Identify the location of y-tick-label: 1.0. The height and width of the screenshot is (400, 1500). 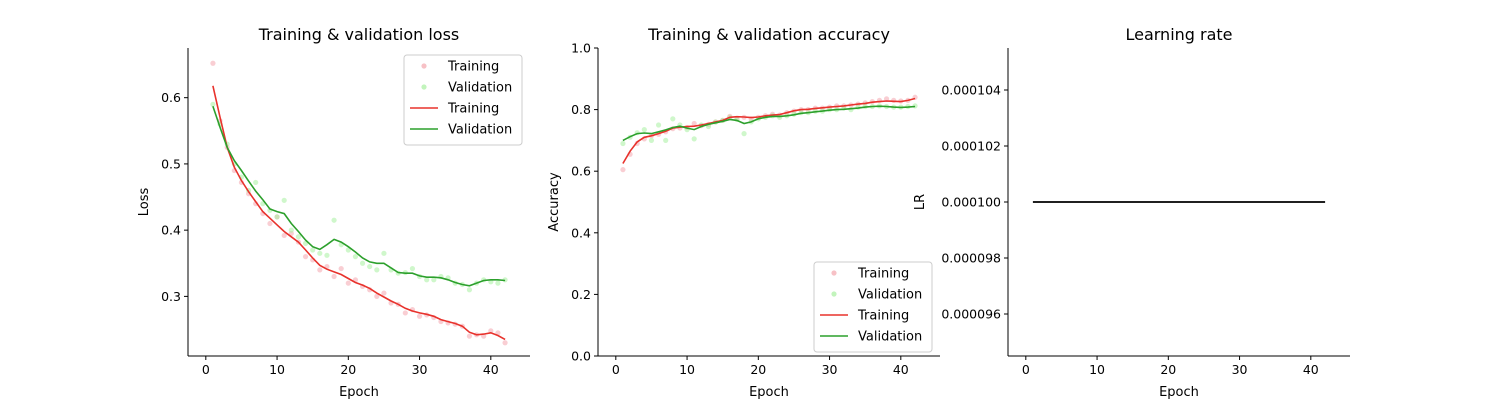
(581, 48).